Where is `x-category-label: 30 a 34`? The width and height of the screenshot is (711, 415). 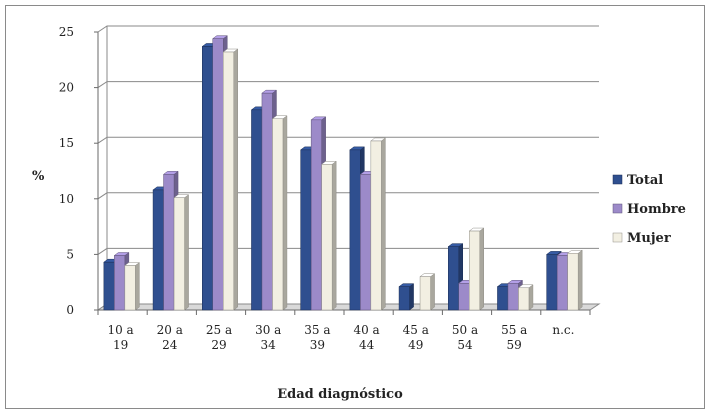
x-category-label: 30 a 34 is located at coordinates (268, 337).